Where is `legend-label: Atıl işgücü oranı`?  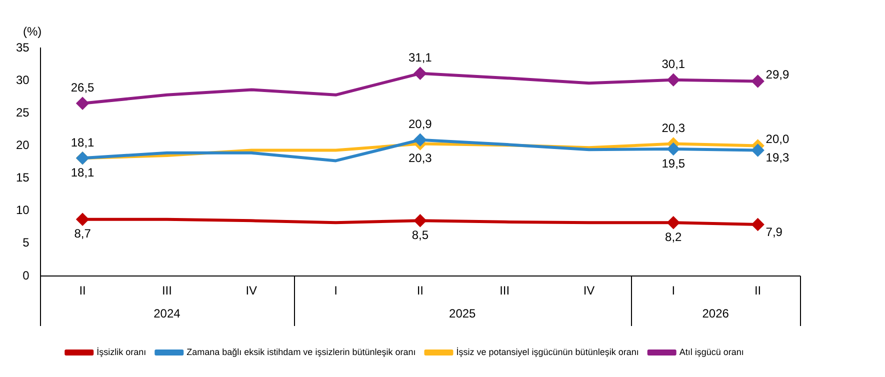
legend-label: Atıl işgücü oranı is located at coordinates (711, 351).